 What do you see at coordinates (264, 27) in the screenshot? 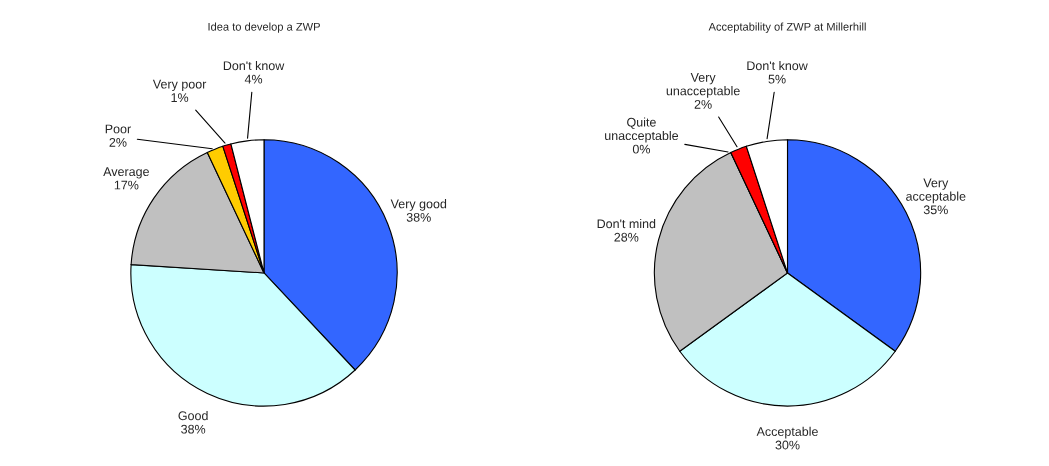
I see `chart-title: Idea to develop a ZWP` at bounding box center [264, 27].